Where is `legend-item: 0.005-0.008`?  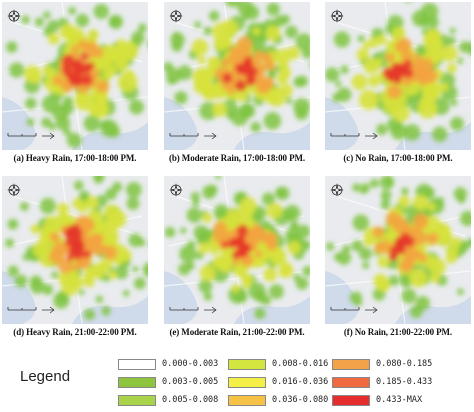
legend-item: 0.005-0.008 is located at coordinates (189, 401).